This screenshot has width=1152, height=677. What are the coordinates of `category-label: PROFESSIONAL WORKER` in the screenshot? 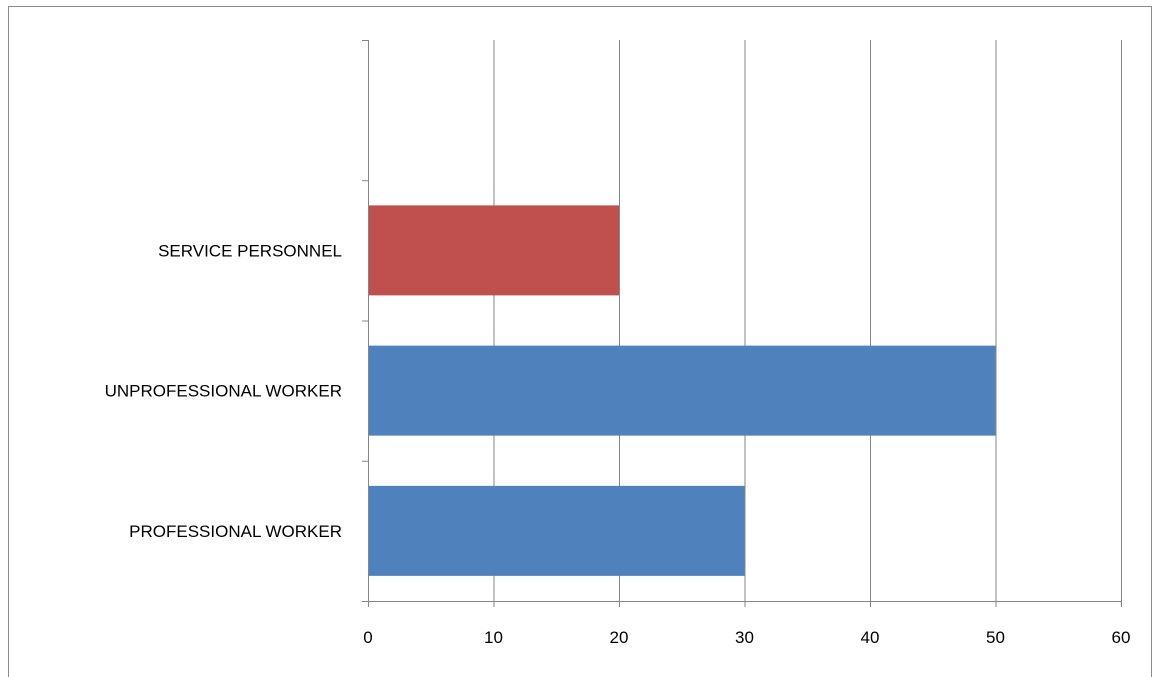 It's located at (235, 531).